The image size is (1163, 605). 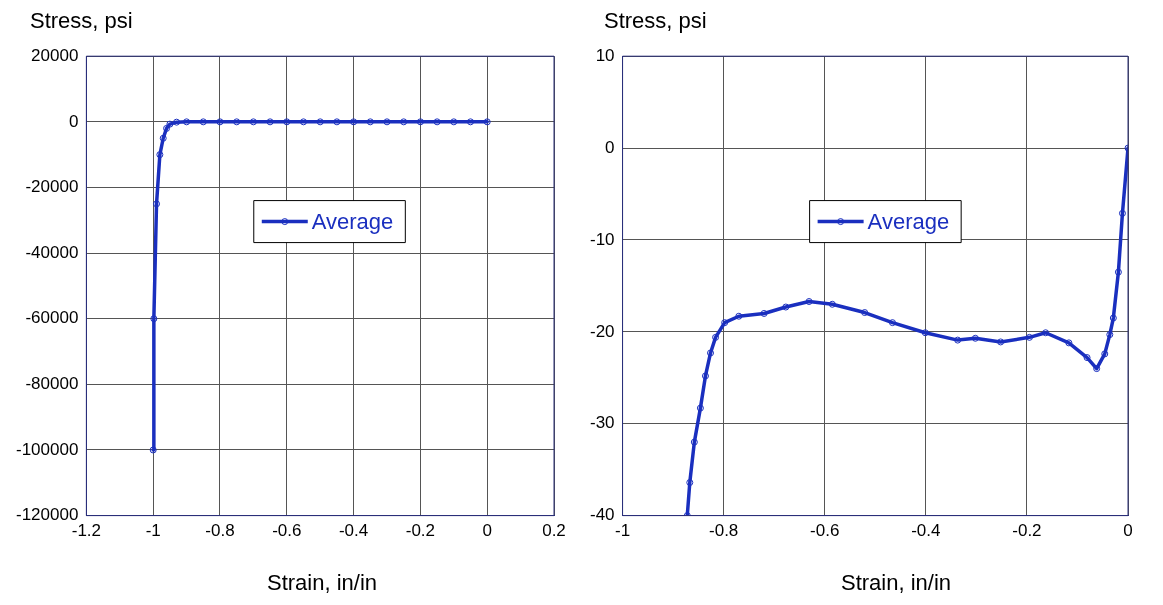 What do you see at coordinates (602, 515) in the screenshot?
I see `y-tick-label: -40` at bounding box center [602, 515].